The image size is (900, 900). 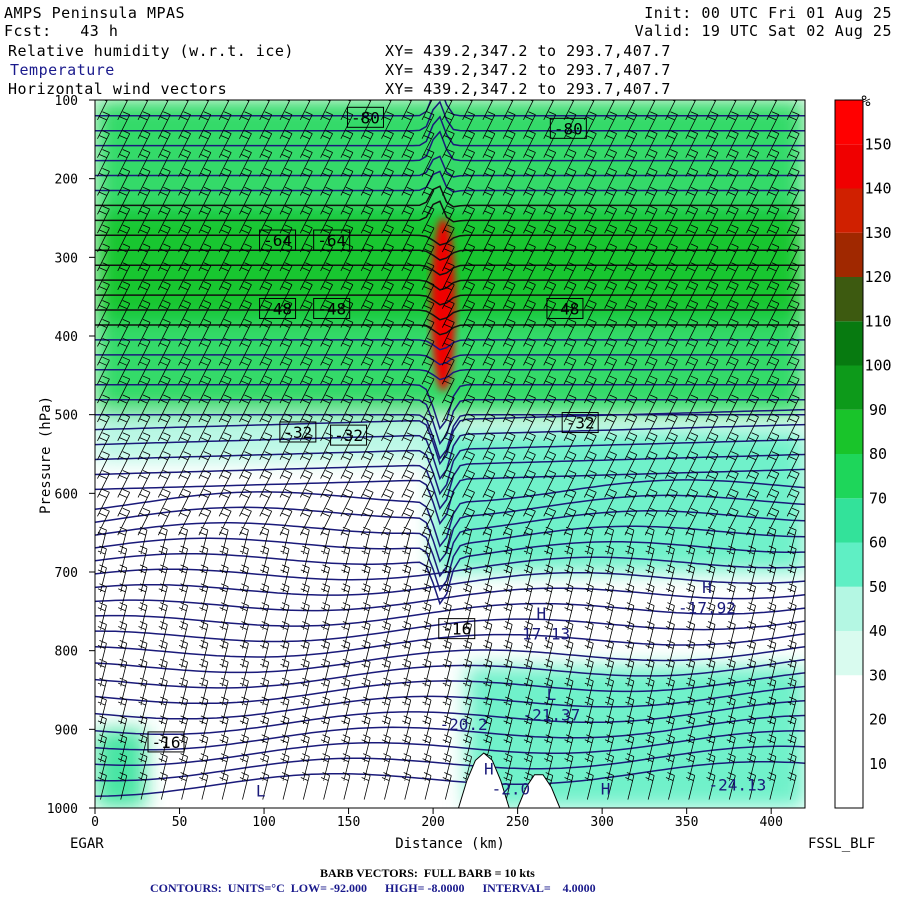 I want to click on colorbar-label: 30, so click(x=878, y=675).